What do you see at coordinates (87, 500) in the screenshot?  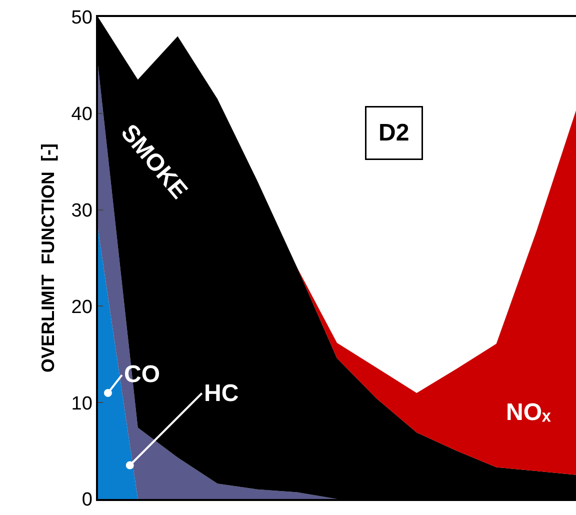 I see `y-tick-label: 0` at bounding box center [87, 500].